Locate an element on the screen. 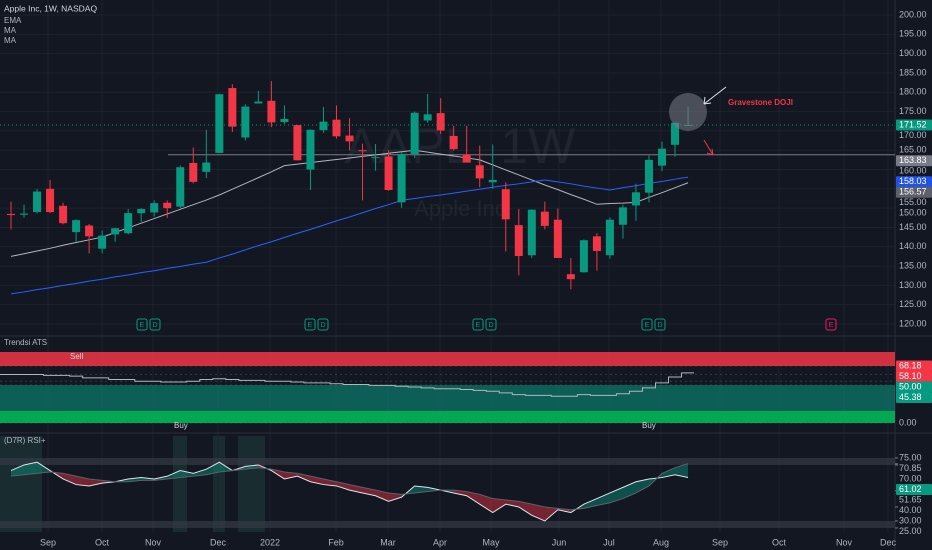  y-tick-label: 70.85 is located at coordinates (910, 468).